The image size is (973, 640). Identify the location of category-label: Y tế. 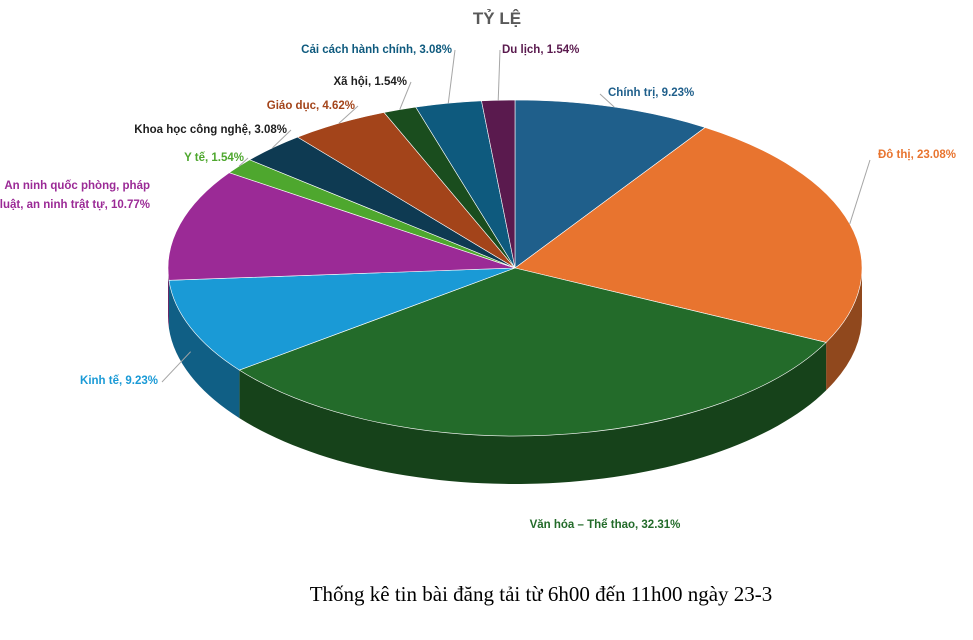
(194, 158).